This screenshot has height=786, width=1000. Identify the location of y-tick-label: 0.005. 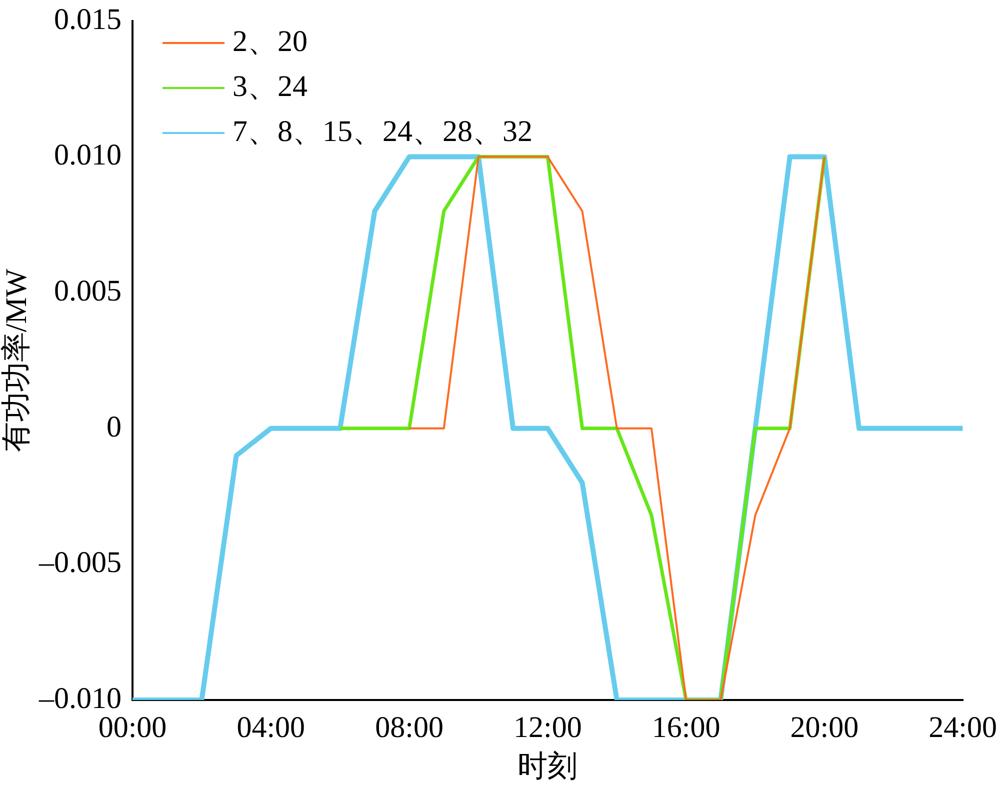
(88, 291).